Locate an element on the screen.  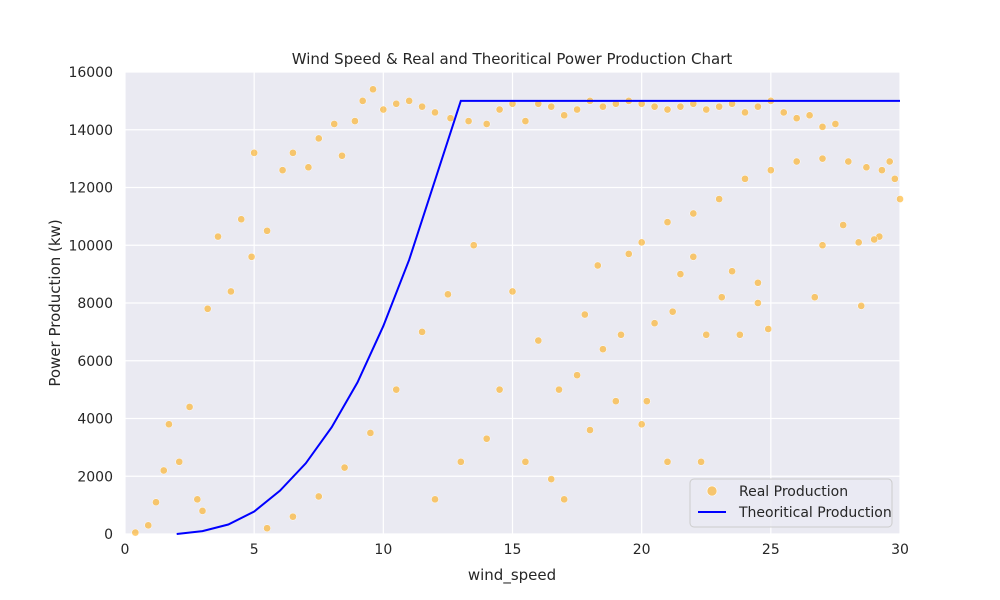
x-tick-label: 20 is located at coordinates (642, 550).